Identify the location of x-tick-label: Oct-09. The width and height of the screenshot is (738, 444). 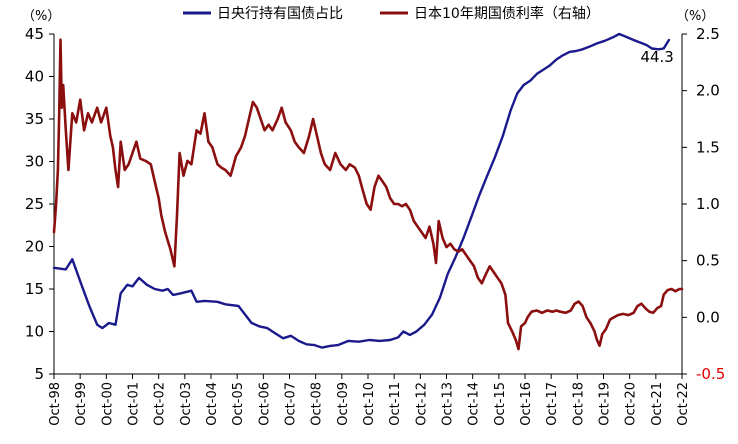
(343, 404).